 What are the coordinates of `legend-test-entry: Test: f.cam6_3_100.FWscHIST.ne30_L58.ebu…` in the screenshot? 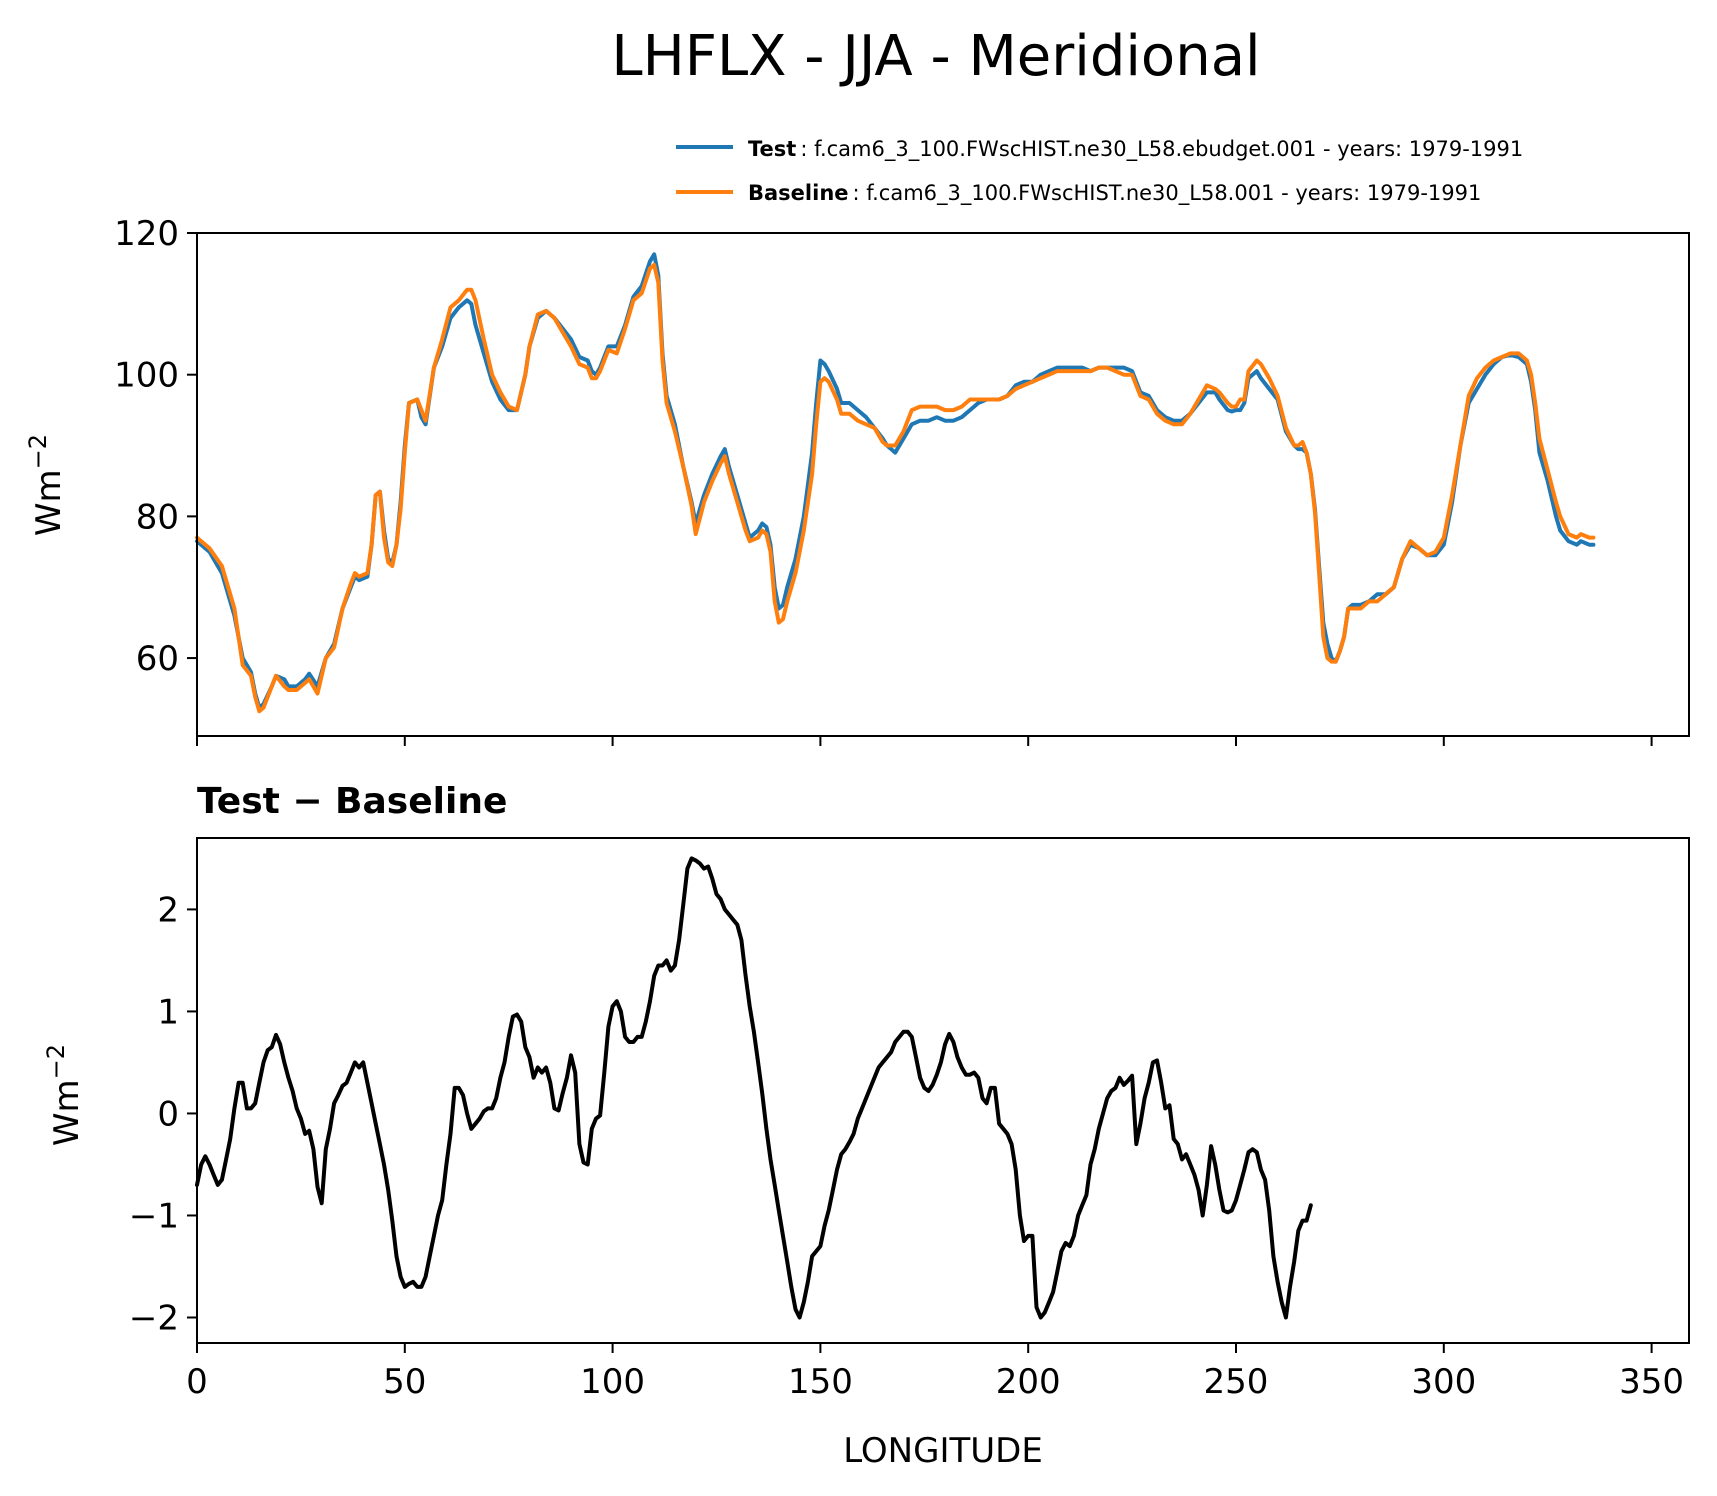 It's located at (1135, 149).